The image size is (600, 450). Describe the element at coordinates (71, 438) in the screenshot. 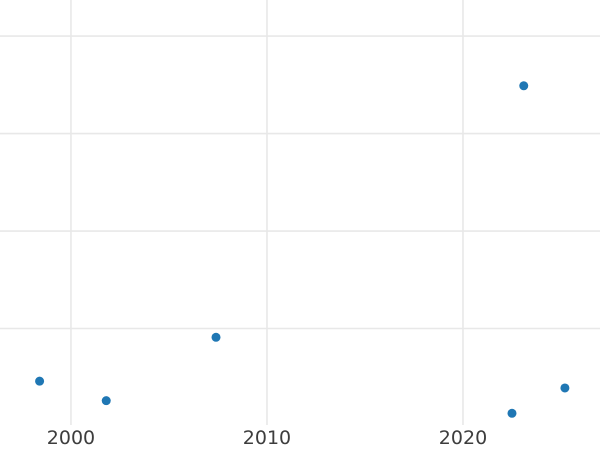

I see `x-tick-label: 2000` at that location.